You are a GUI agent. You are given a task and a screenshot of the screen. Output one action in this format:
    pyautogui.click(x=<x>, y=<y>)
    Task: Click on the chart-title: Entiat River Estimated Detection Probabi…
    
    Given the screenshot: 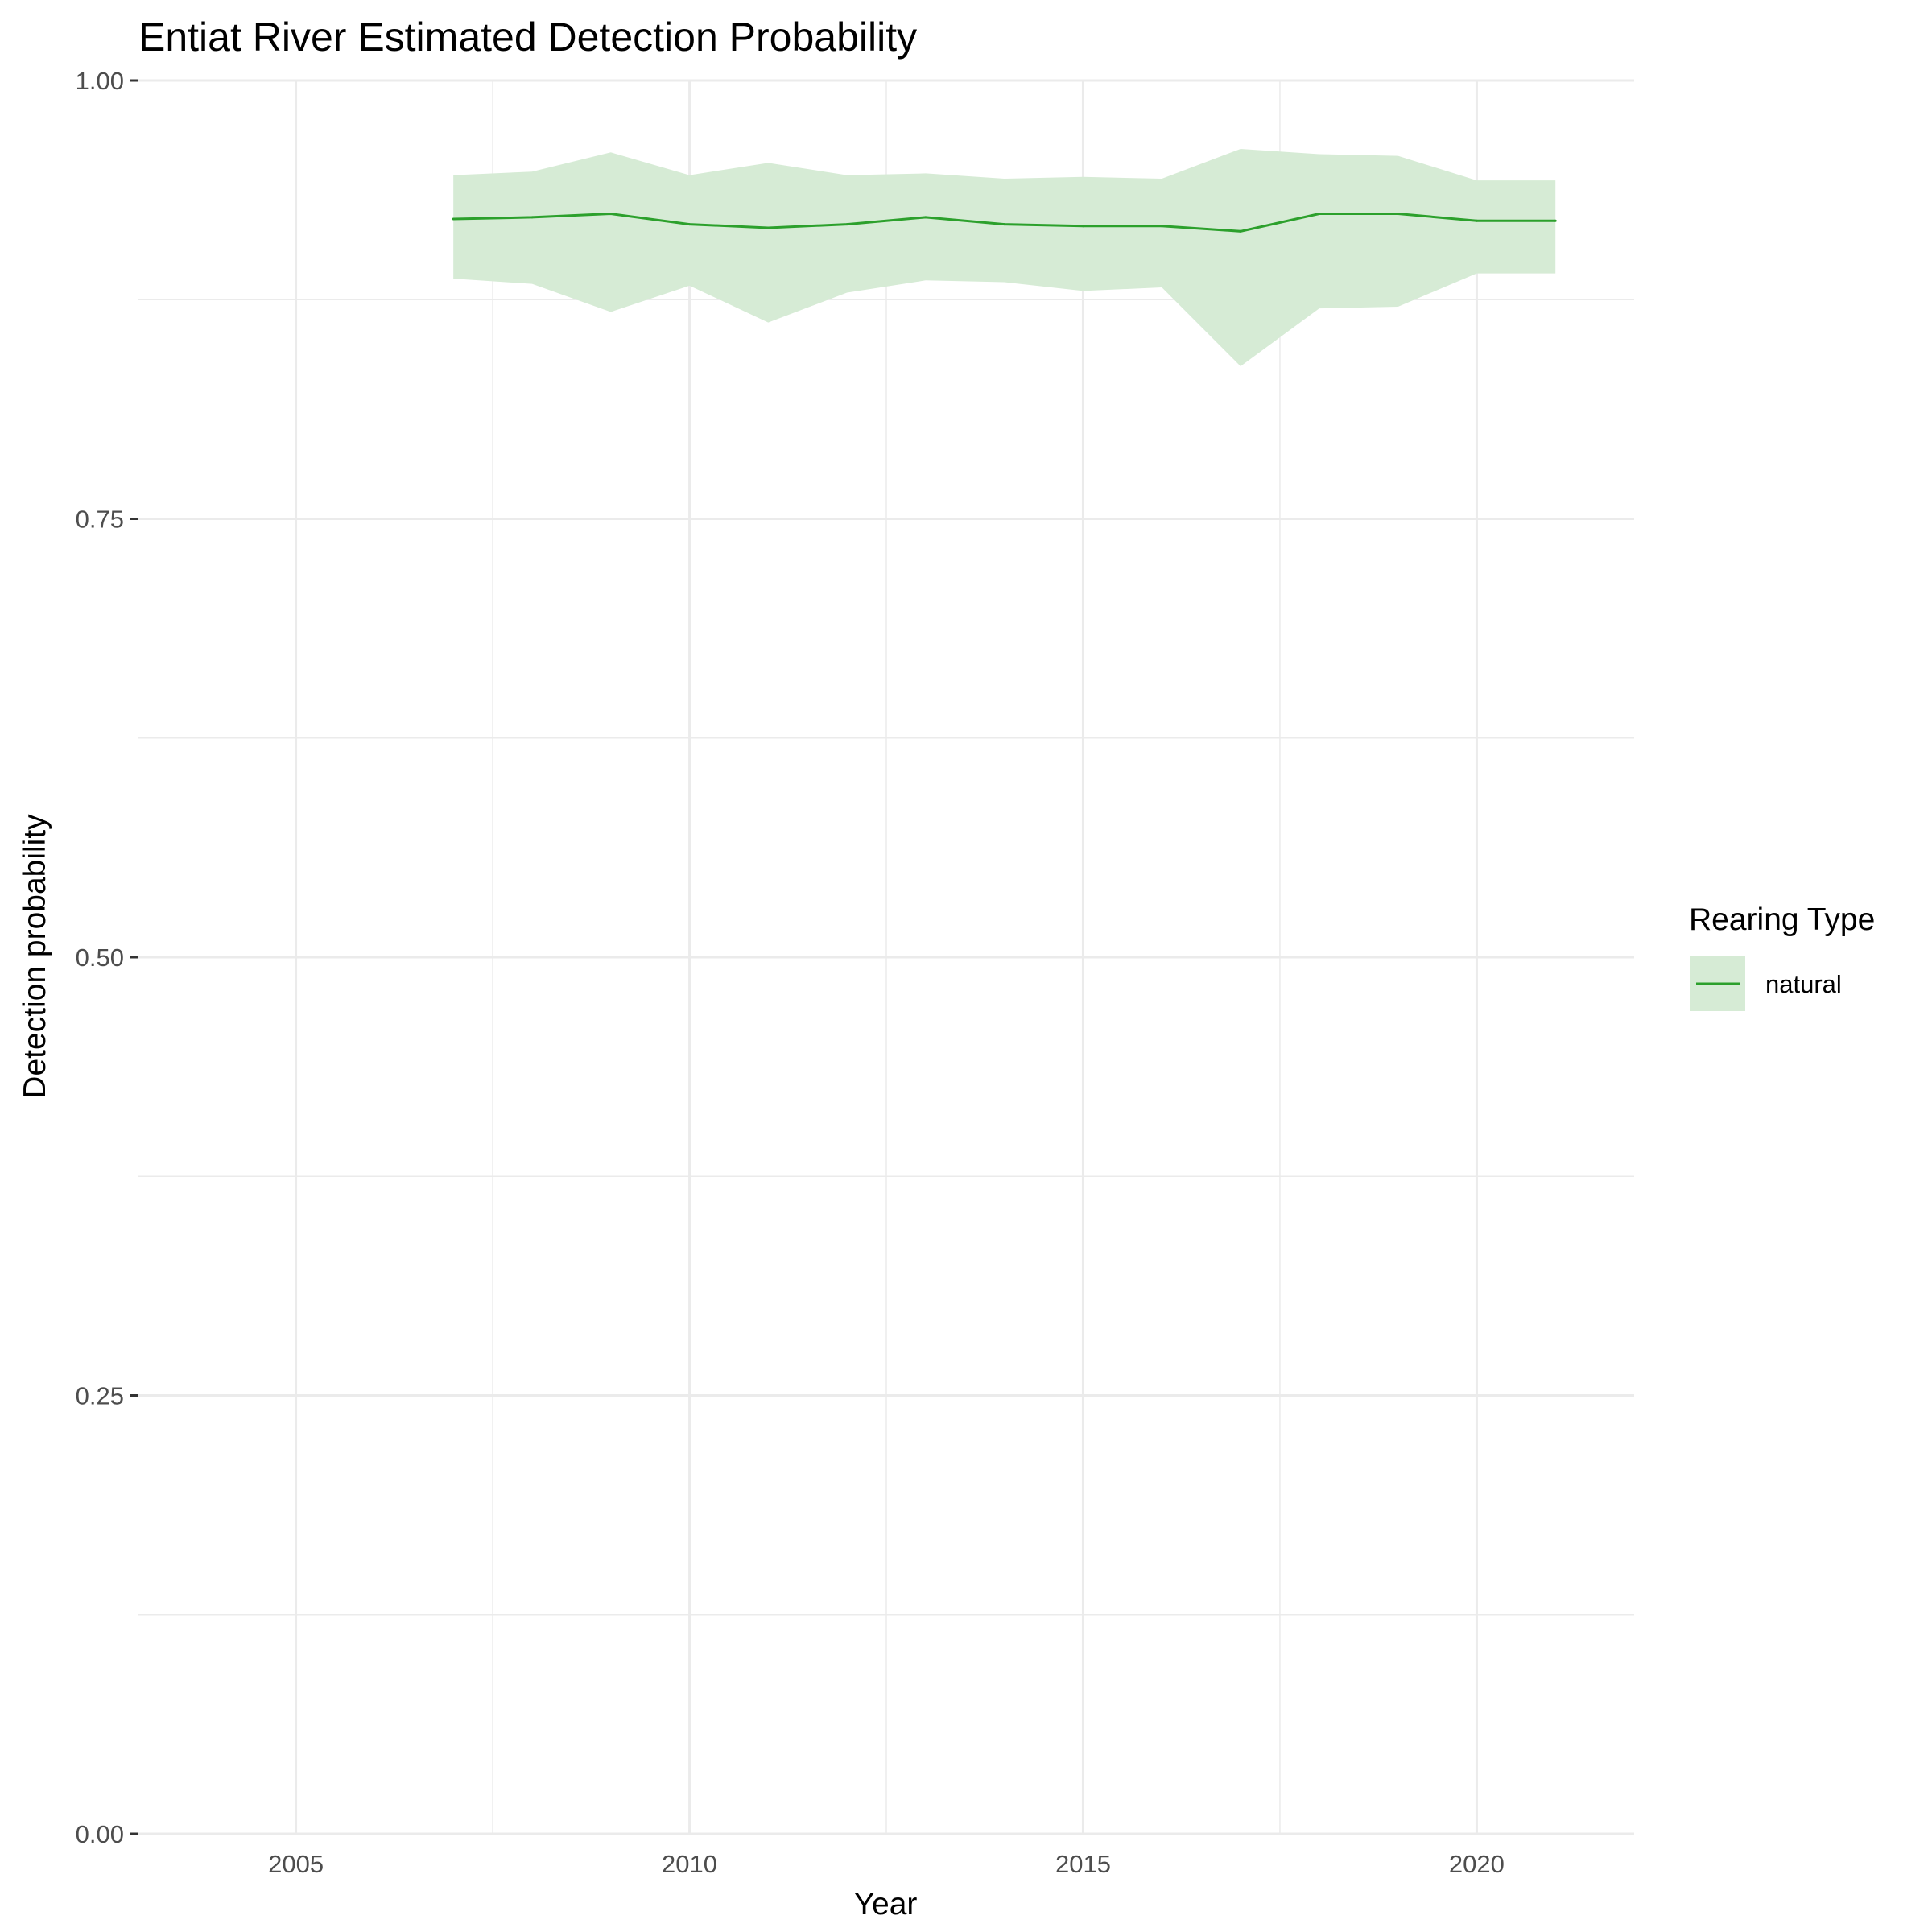 What is the action you would take?
    pyautogui.click(x=527, y=37)
    